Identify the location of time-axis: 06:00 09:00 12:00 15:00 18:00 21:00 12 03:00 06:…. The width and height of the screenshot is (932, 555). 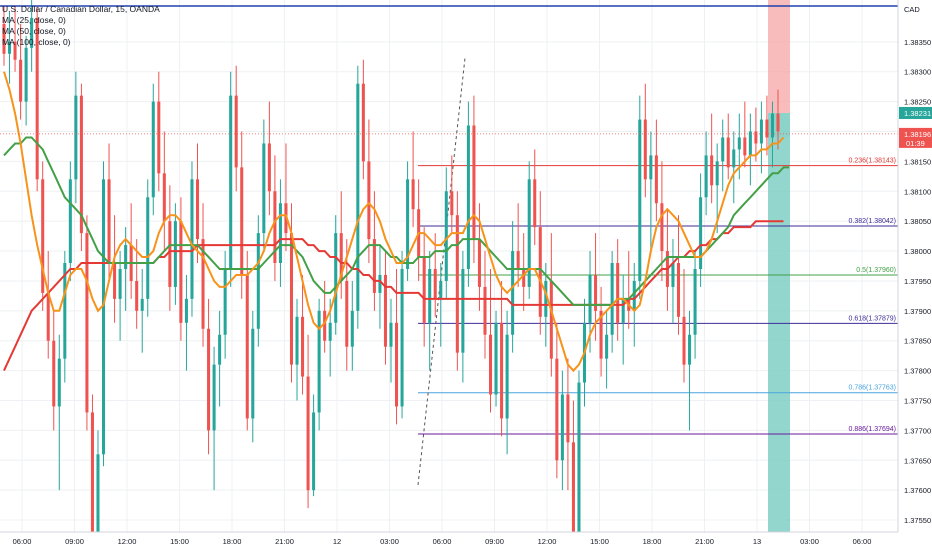
(466, 540).